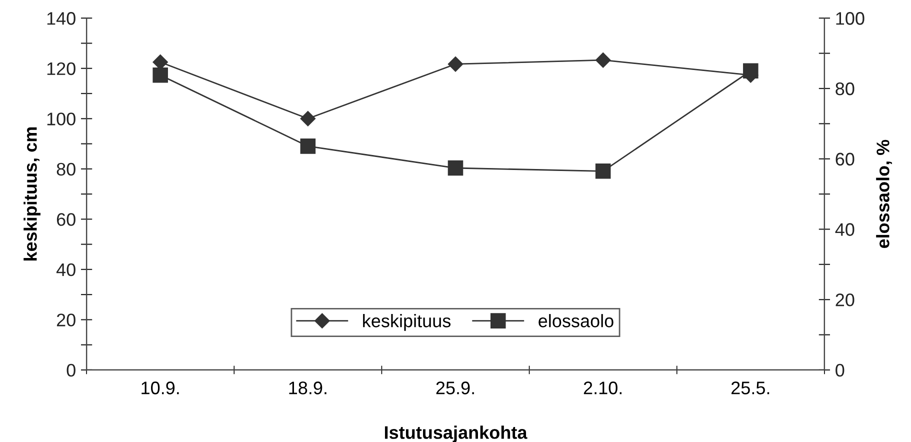 Image resolution: width=911 pixels, height=442 pixels. I want to click on y-tick-label: 80, so click(66, 169).